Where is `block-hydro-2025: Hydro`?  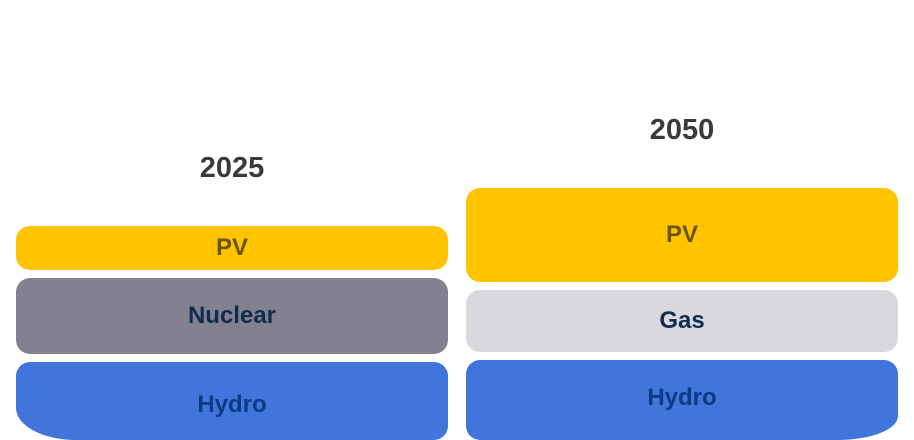 block-hydro-2025: Hydro is located at coordinates (232, 401).